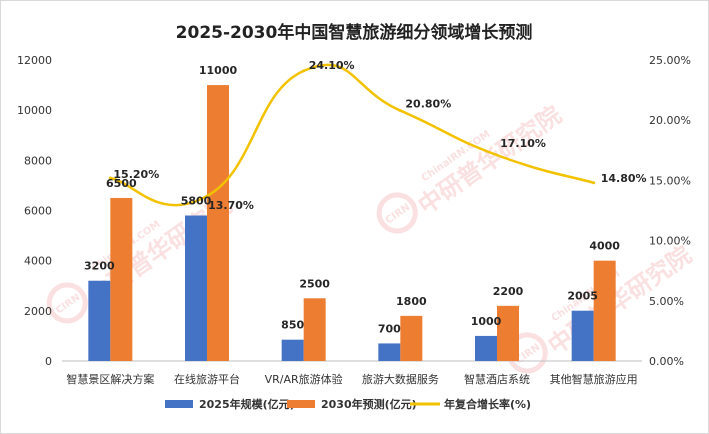 This screenshot has width=709, height=434. Describe the element at coordinates (487, 404) in the screenshot. I see `legend-label: 年复合增长率(%)` at that location.